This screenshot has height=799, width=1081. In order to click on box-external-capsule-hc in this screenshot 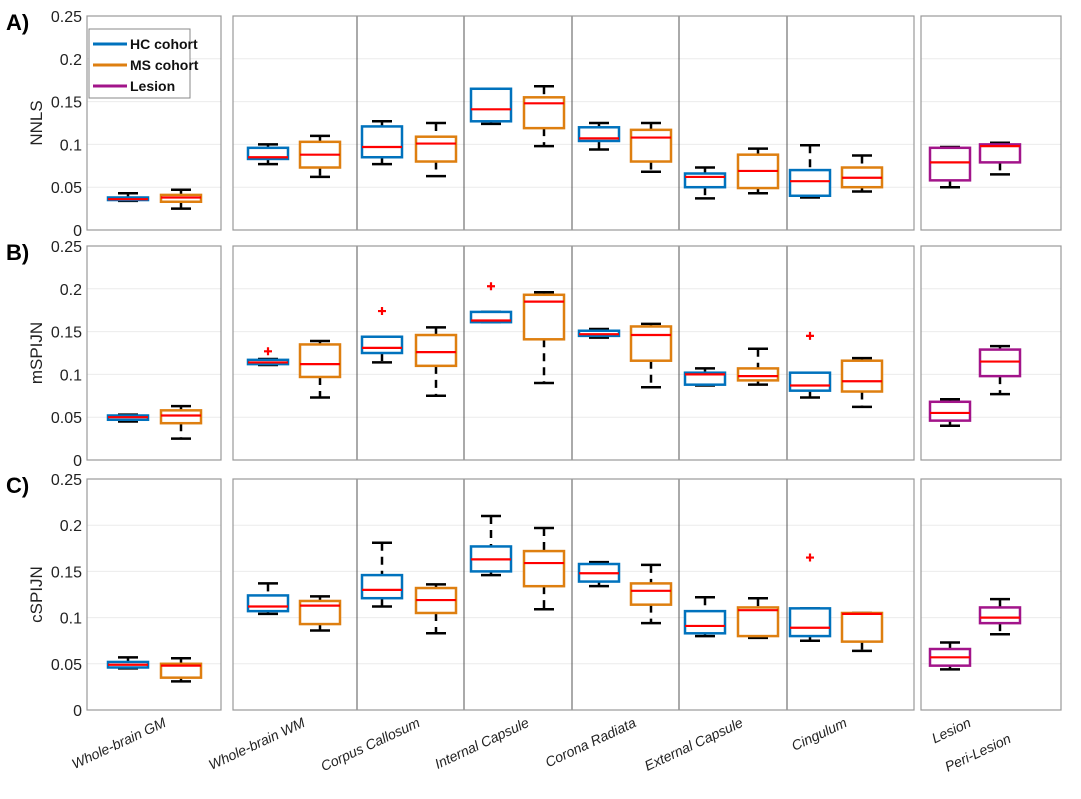, I will do `click(705, 617)`.